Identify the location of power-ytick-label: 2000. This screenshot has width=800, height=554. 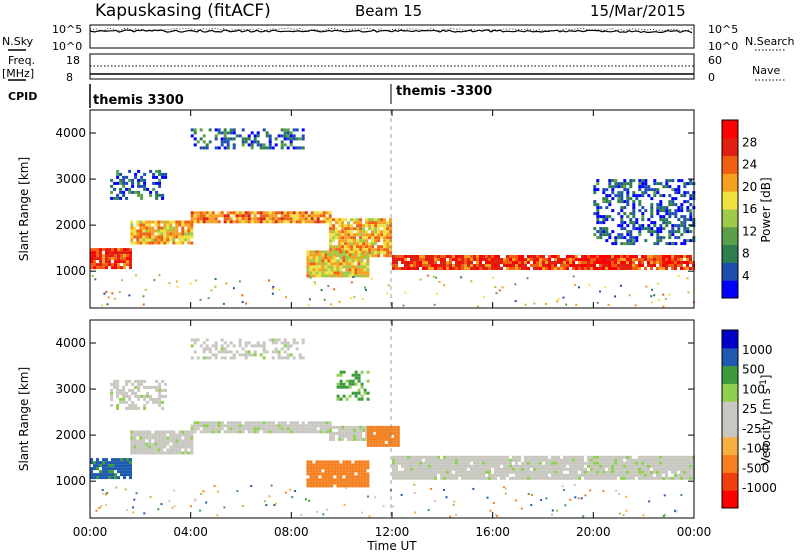
(70, 225).